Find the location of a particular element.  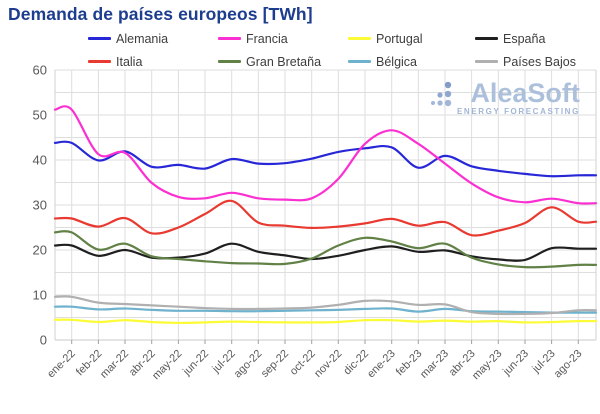

legend-item-4: España is located at coordinates (525, 38).